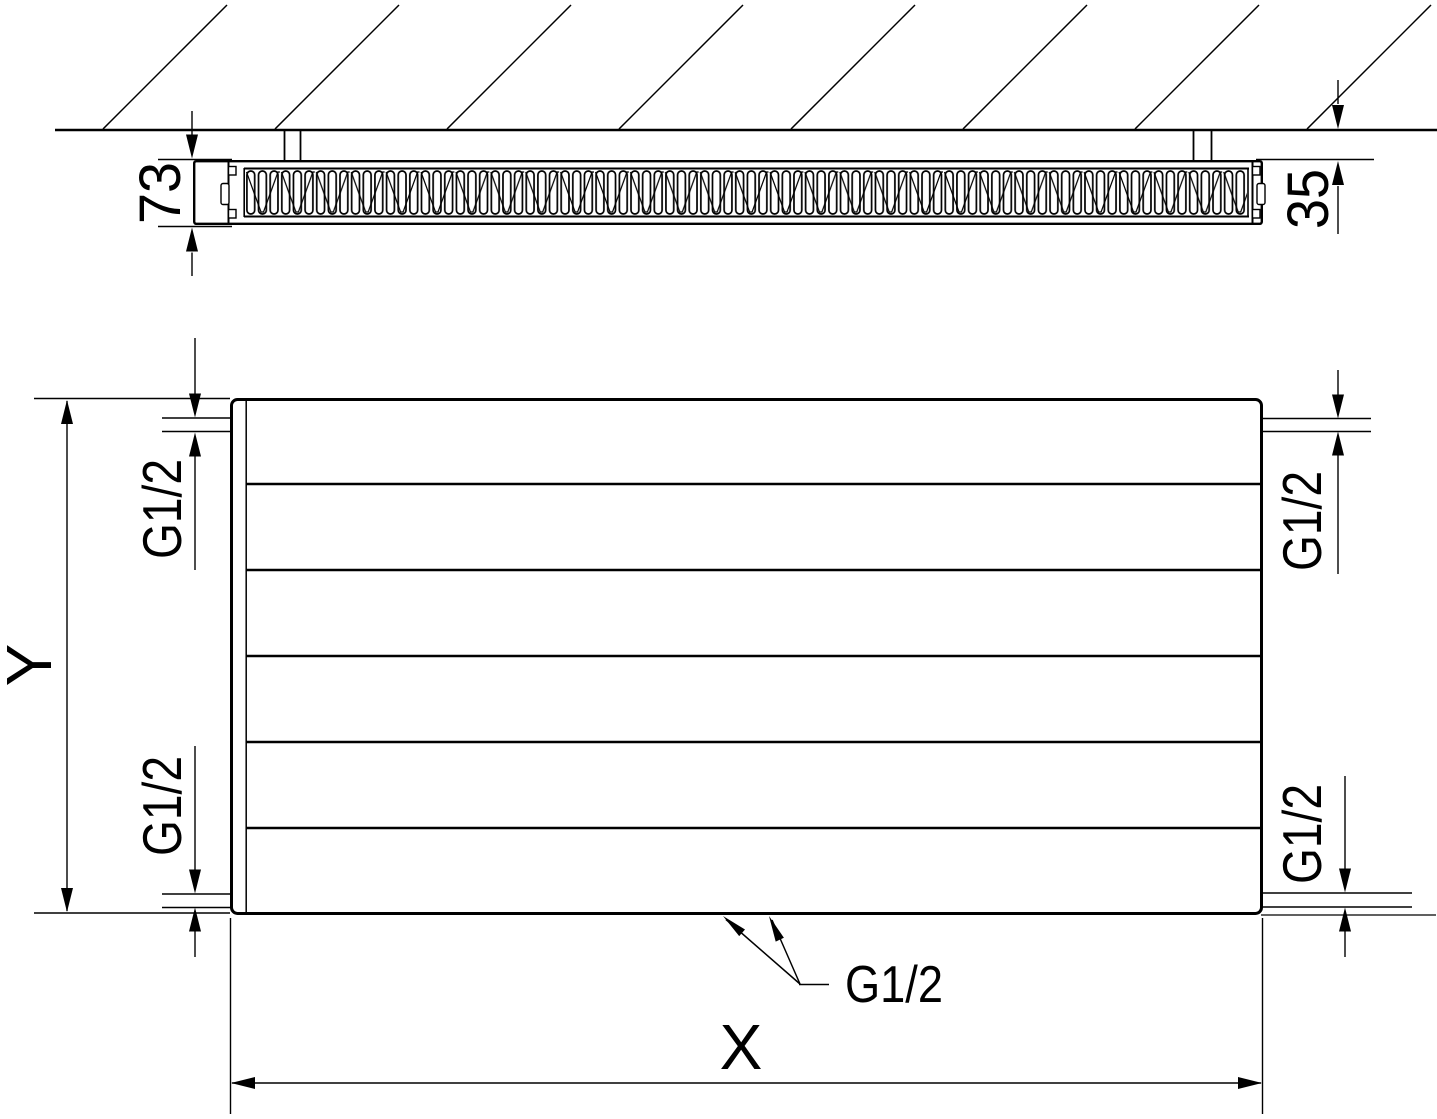  I want to click on mounting-bracket-right, so click(1202, 145).